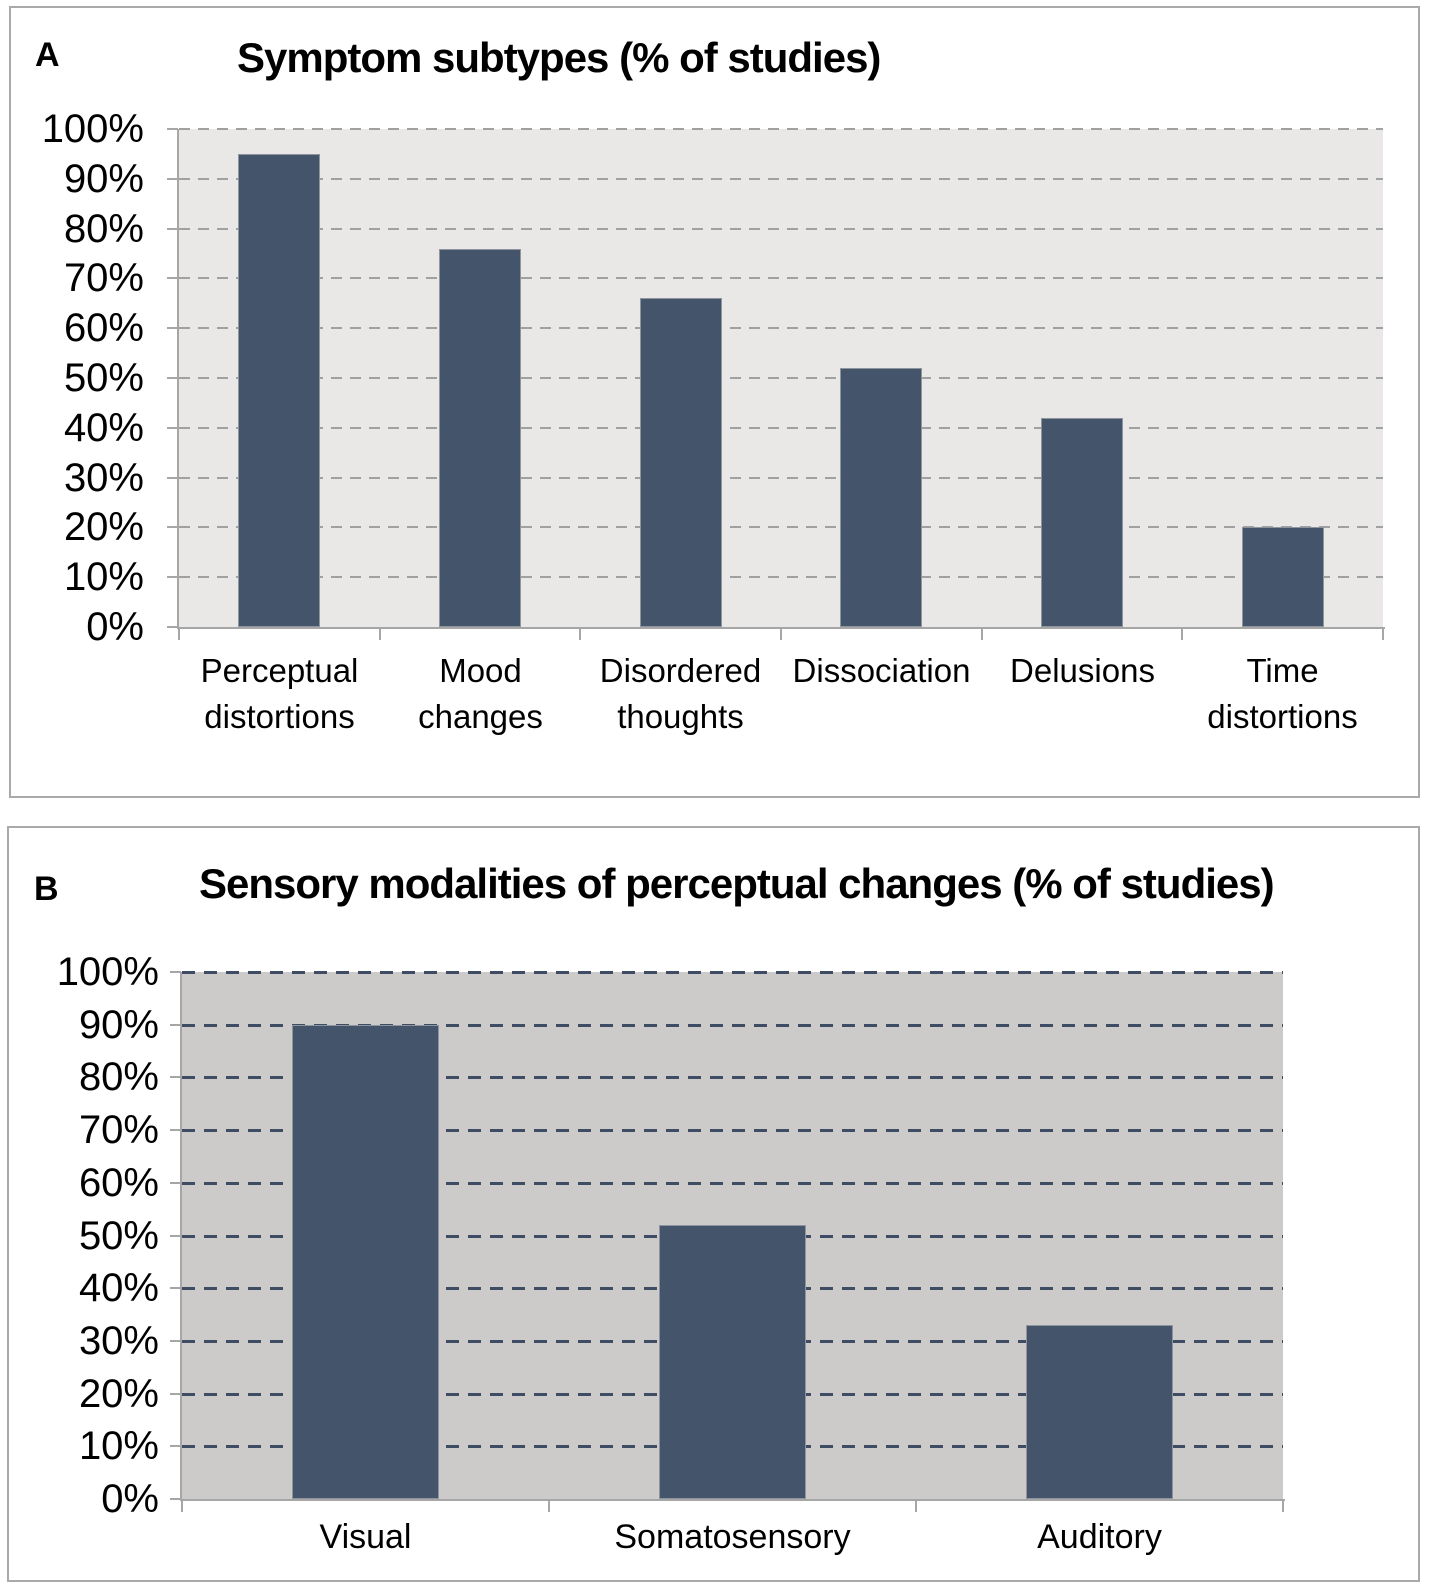  Describe the element at coordinates (881, 497) in the screenshot. I see `bar-dissociation` at that location.